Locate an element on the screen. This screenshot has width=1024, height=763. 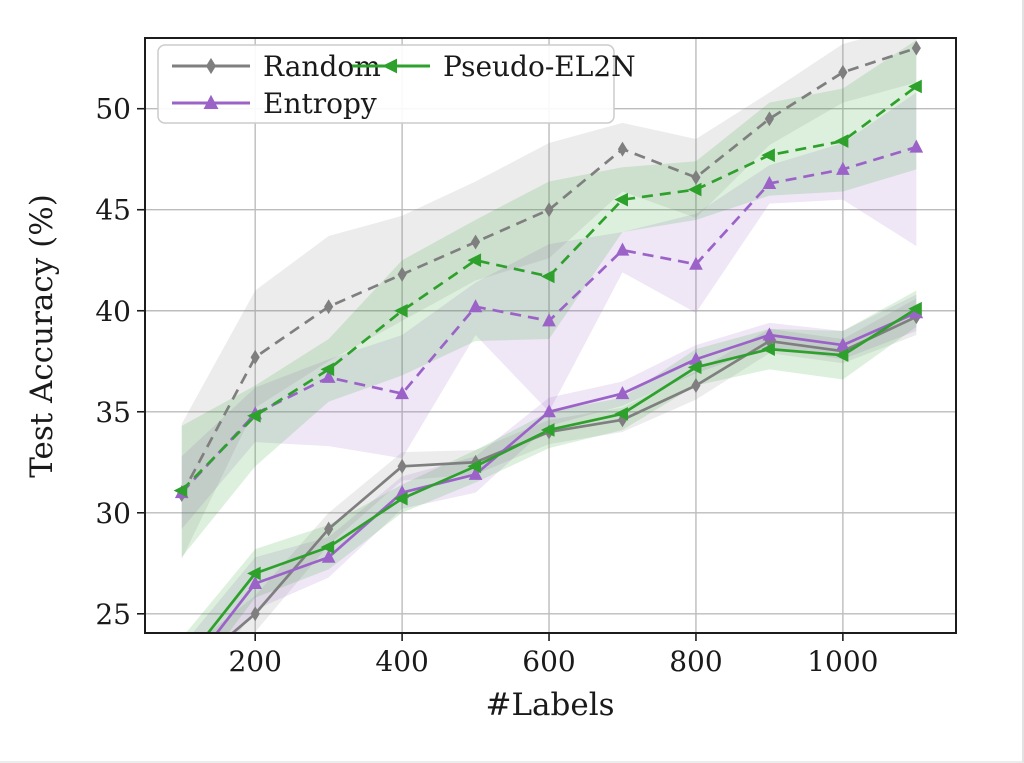
legend-box is located at coordinates (386, 84).